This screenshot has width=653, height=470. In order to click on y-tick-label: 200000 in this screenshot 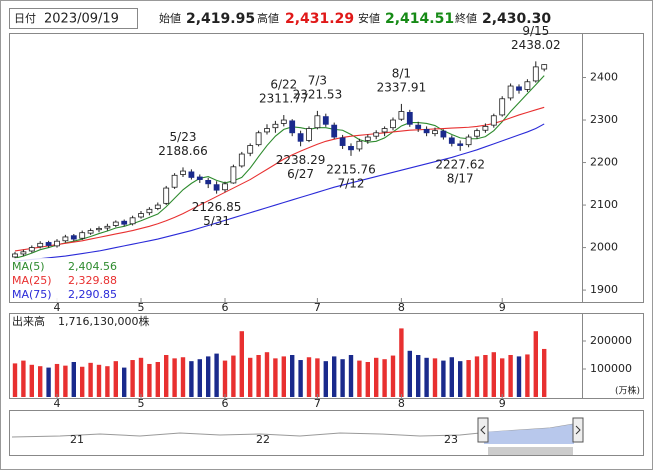, I will do `click(611, 340)`.